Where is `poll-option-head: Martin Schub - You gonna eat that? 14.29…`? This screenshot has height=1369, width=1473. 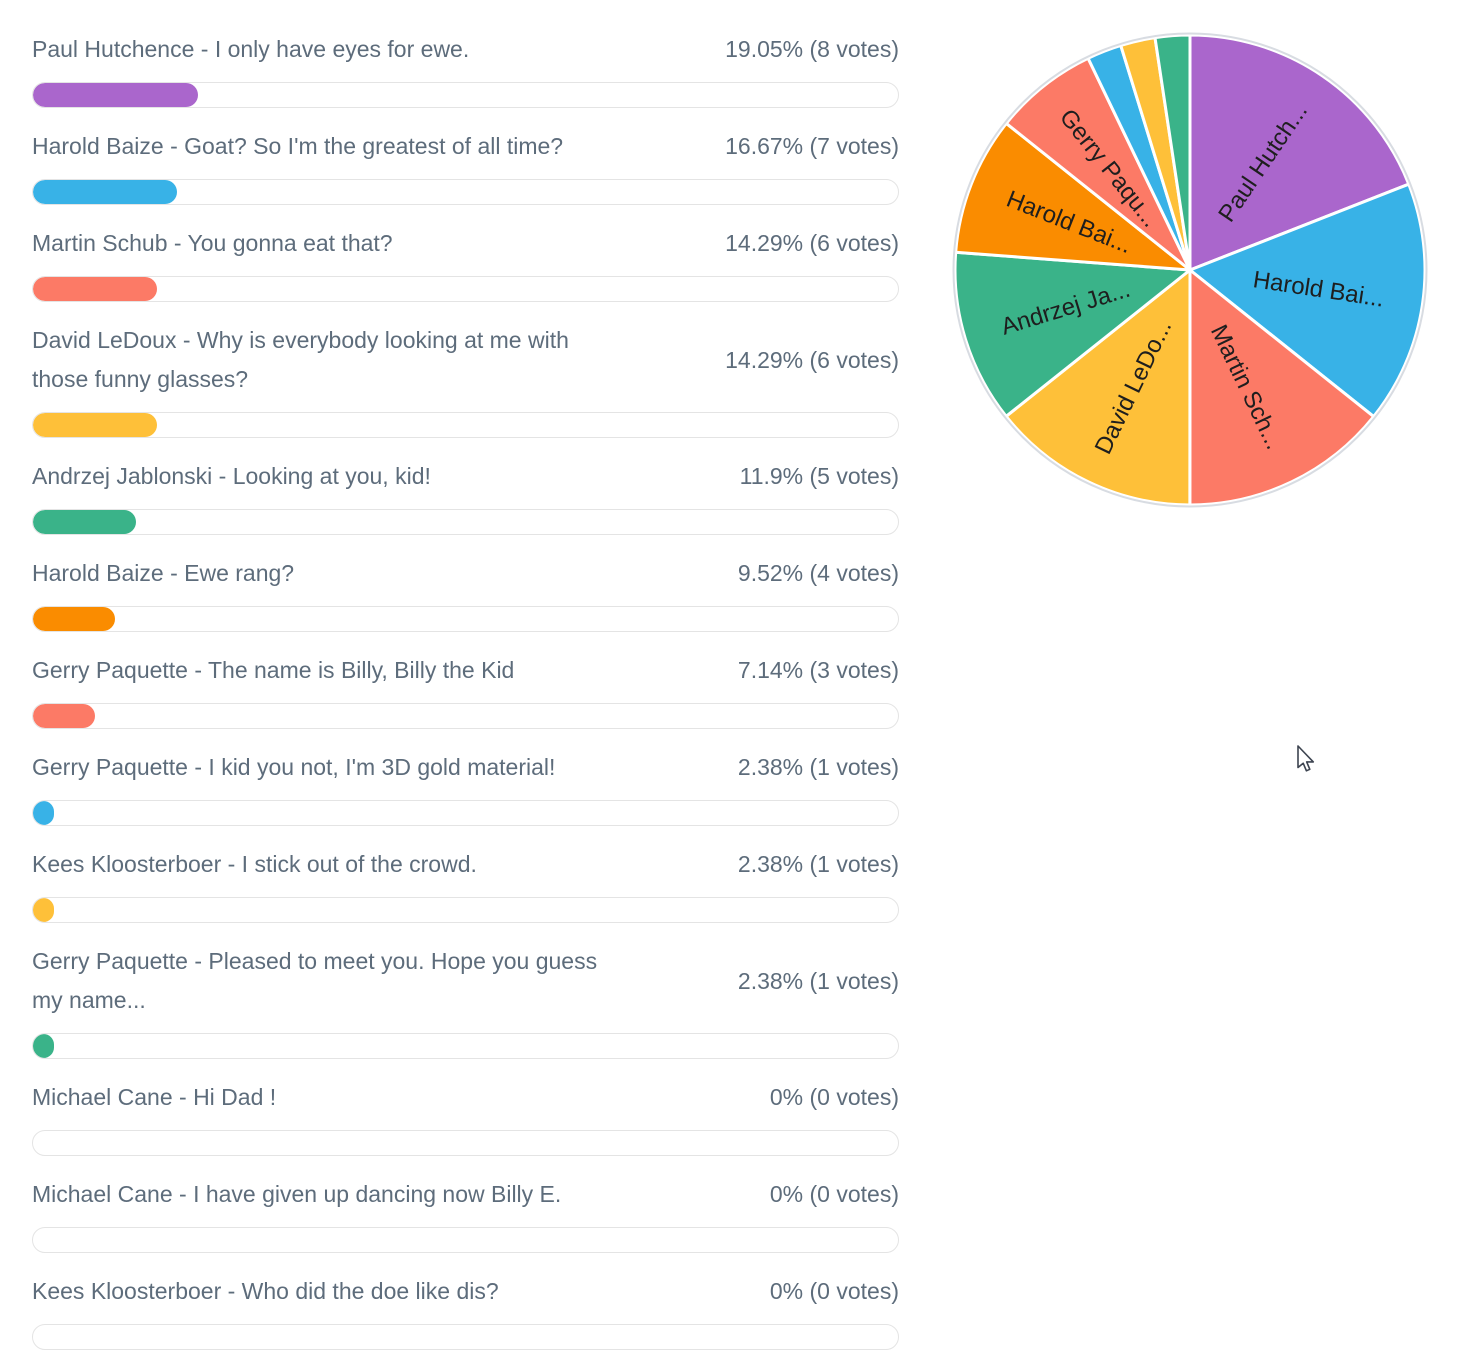
poll-option-head: Martin Schub - You gonna eat that? 14.29… is located at coordinates (465, 243).